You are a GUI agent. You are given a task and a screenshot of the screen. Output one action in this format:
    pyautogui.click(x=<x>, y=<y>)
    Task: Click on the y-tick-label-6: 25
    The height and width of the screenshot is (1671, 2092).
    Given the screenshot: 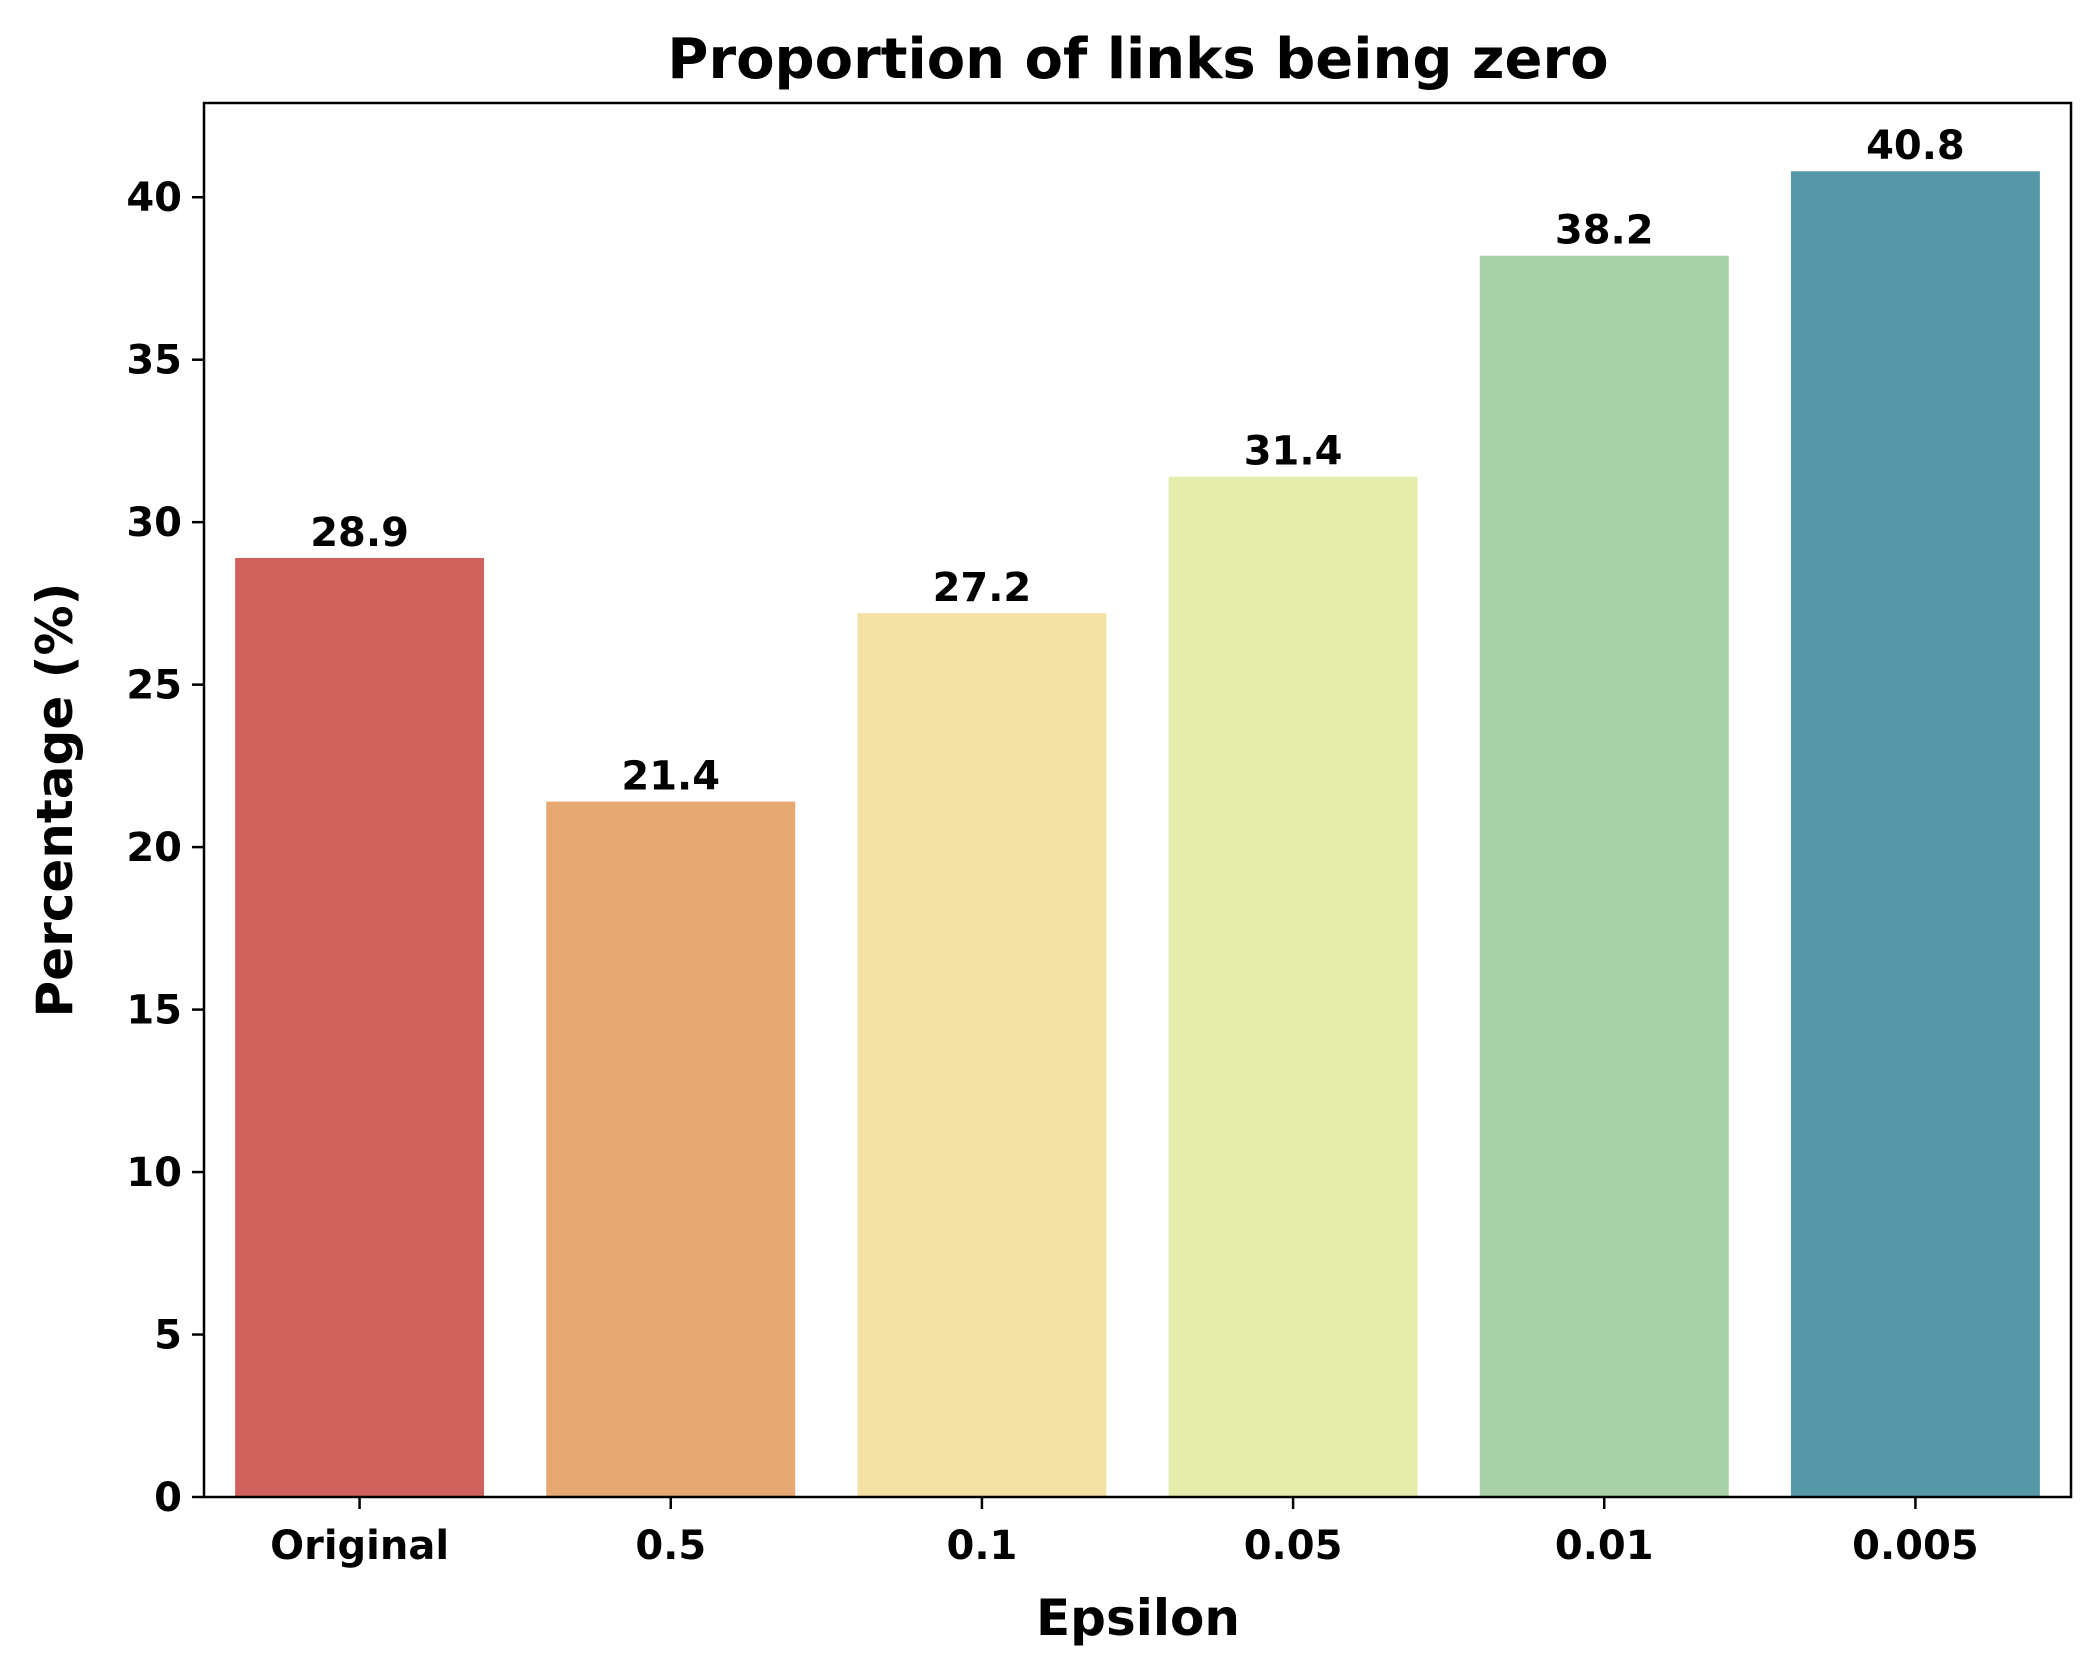 What is the action you would take?
    pyautogui.click(x=154, y=686)
    